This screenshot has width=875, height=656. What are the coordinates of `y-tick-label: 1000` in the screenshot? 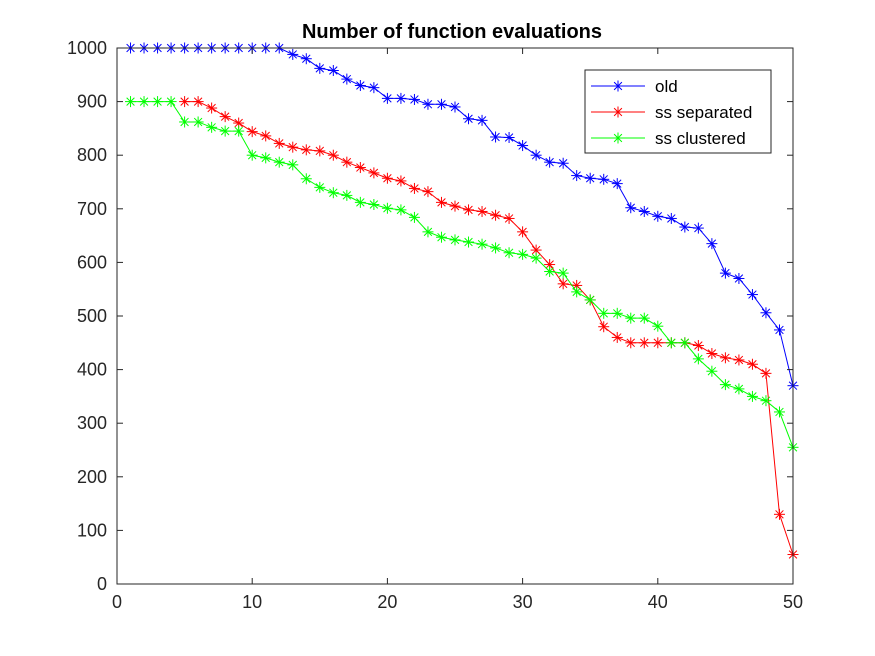 It's located at (87, 48).